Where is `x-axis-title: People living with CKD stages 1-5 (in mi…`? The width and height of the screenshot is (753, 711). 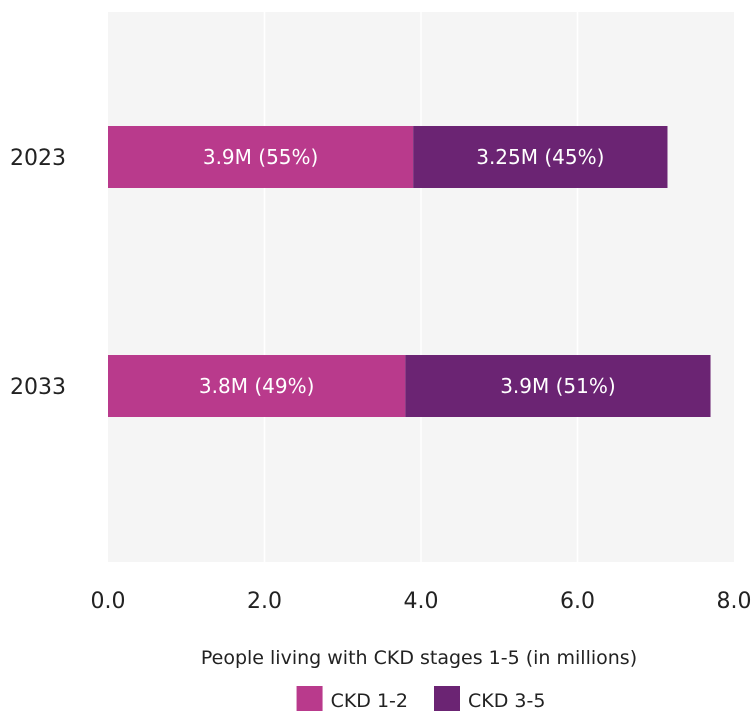 x-axis-title: People living with CKD stages 1-5 (in mi… is located at coordinates (419, 658).